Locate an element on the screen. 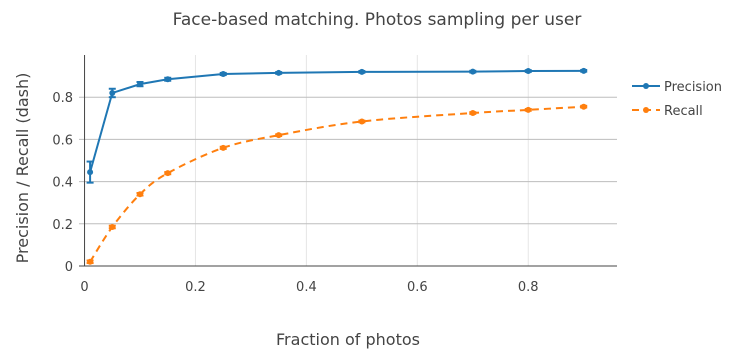  x-tick-label: 0 is located at coordinates (84, 287).